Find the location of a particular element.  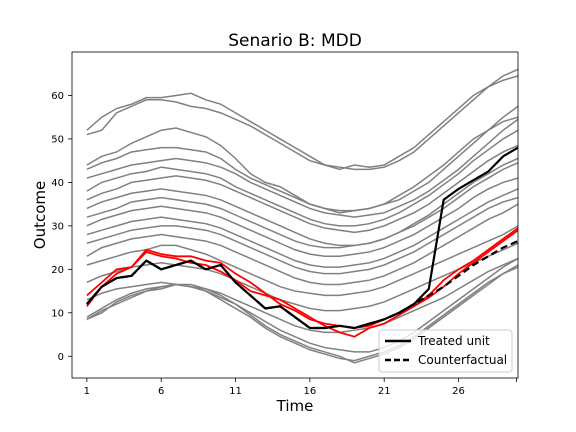

y-axis-title: Outcome is located at coordinates (40, 215).